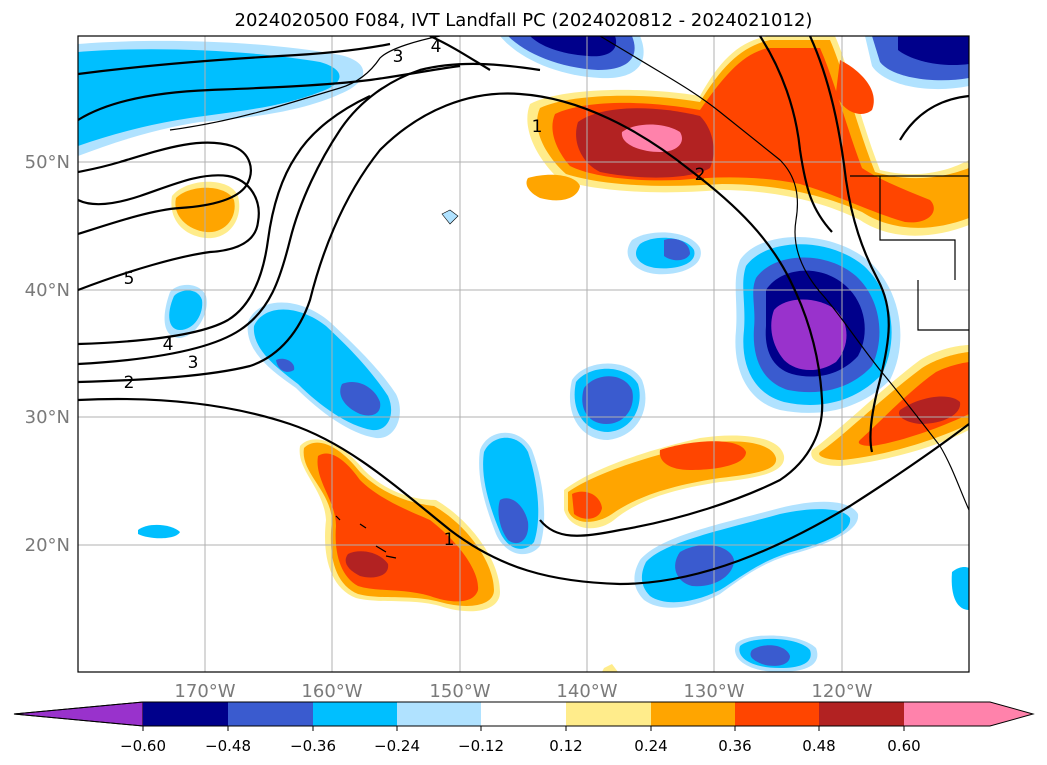 This screenshot has height=765, width=1047. What do you see at coordinates (818, 746) in the screenshot?
I see `colorbar-tick-label: 0.48` at bounding box center [818, 746].